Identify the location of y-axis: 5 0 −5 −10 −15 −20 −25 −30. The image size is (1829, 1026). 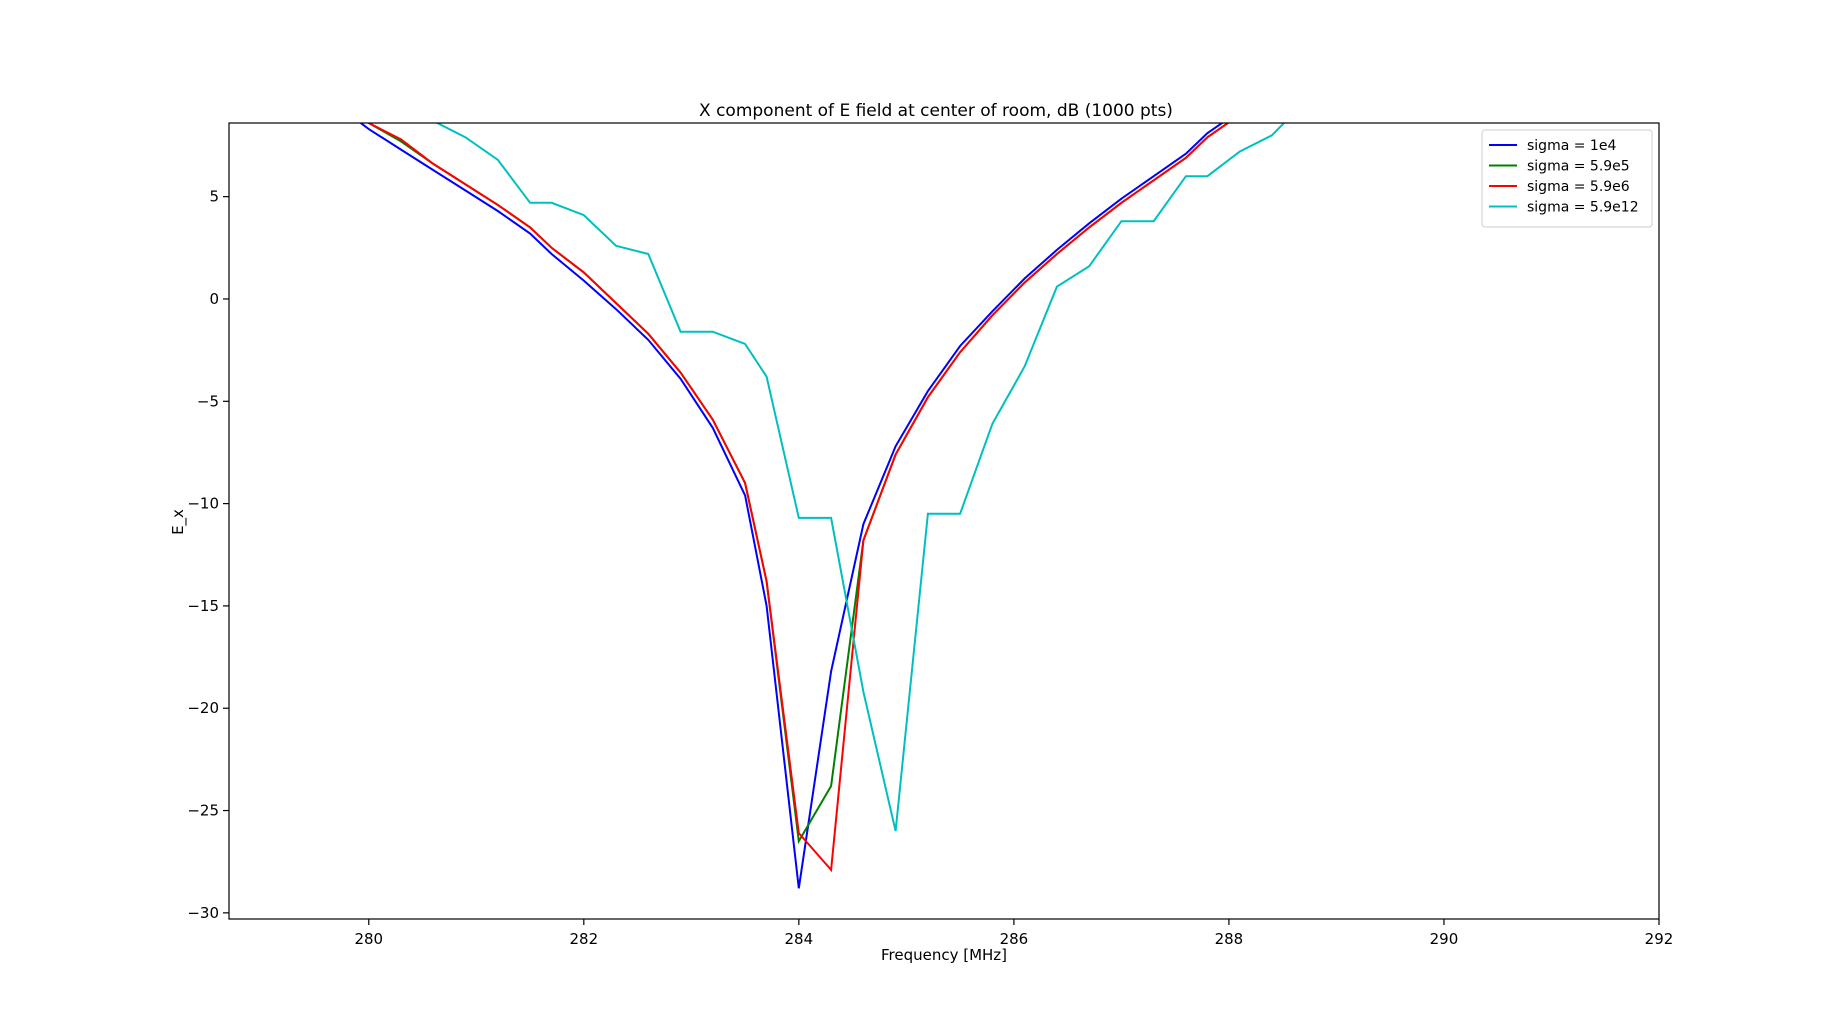
(208, 555).